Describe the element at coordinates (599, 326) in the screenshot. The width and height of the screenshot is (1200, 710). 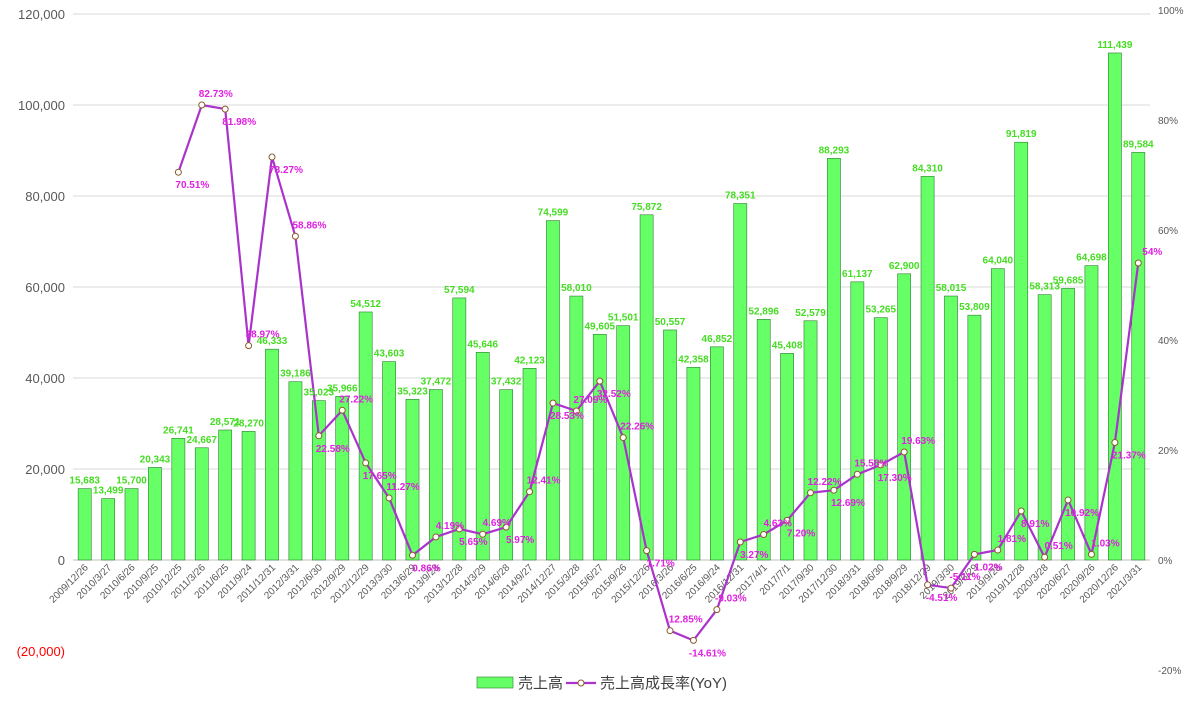
I see `bar-value-label: 49,605` at that location.